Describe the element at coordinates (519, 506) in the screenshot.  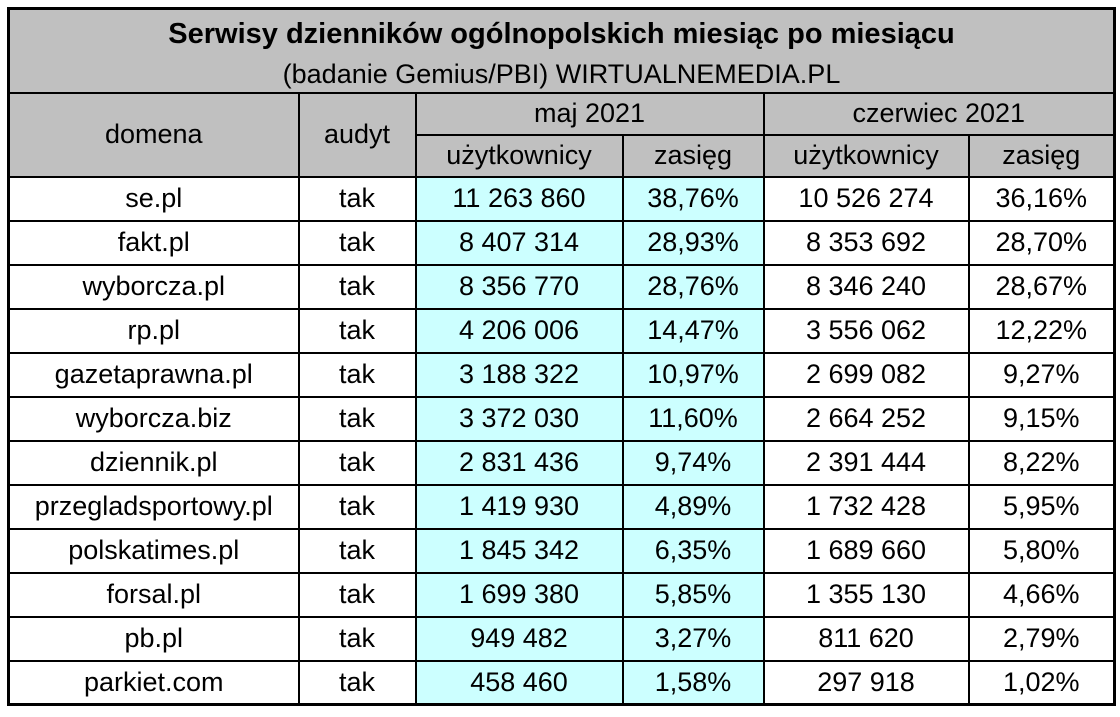
I see `cell-may-users: 1 419 930` at that location.